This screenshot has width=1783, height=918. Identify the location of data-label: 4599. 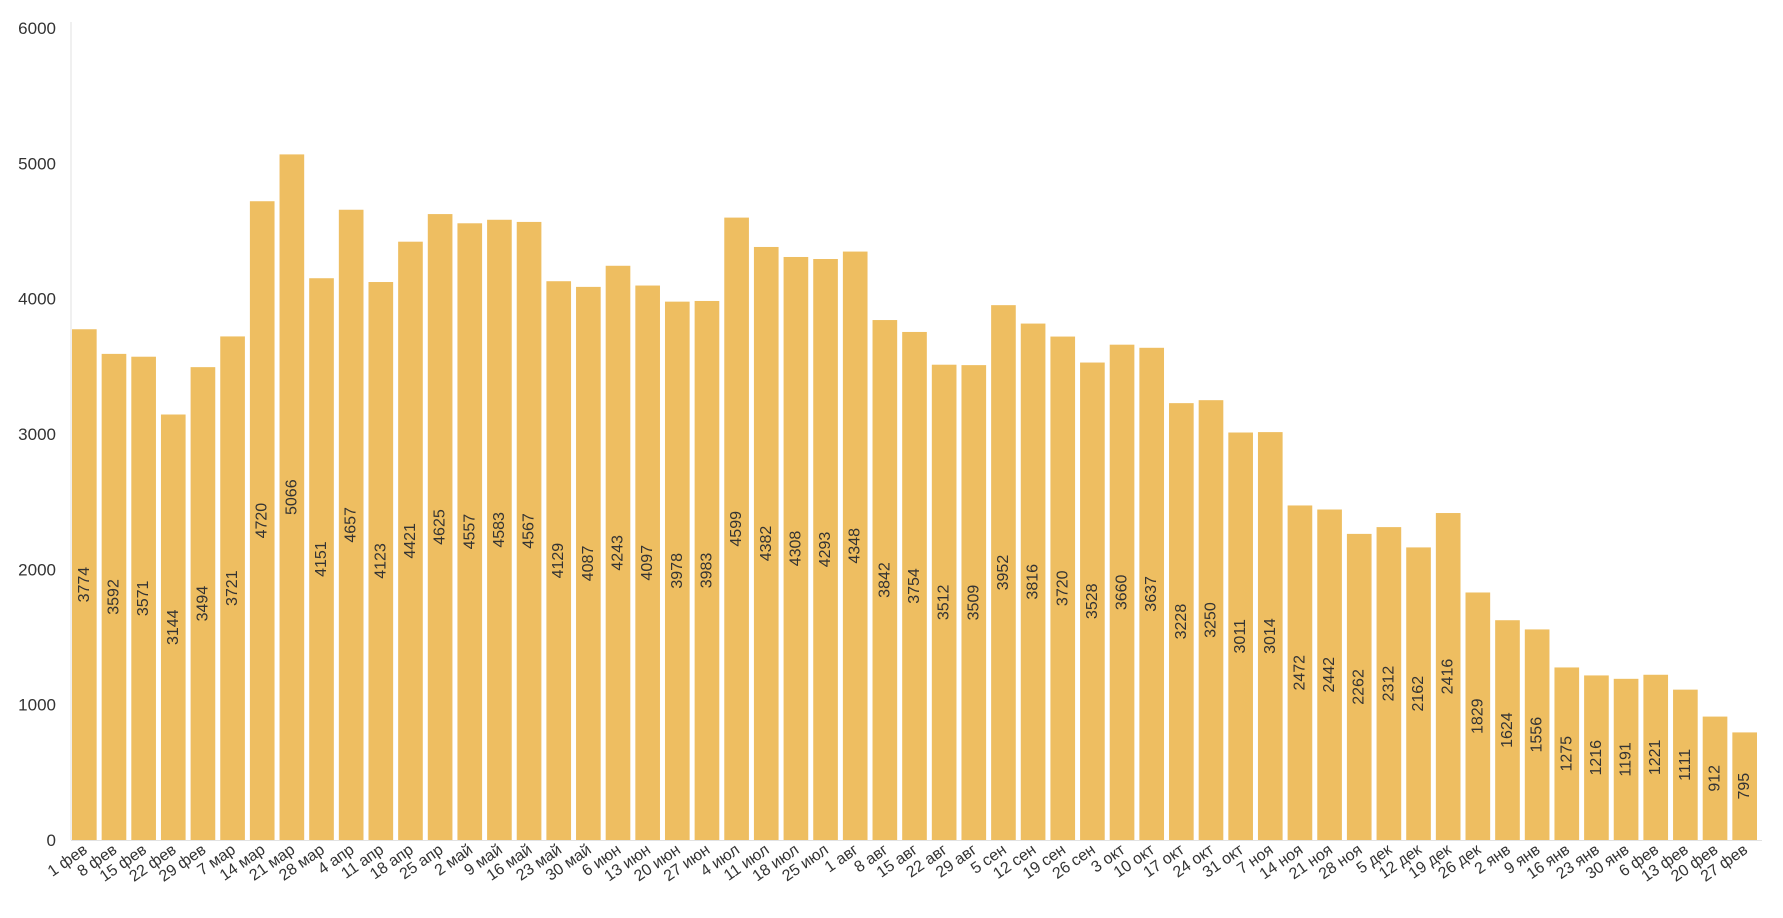
(736, 529).